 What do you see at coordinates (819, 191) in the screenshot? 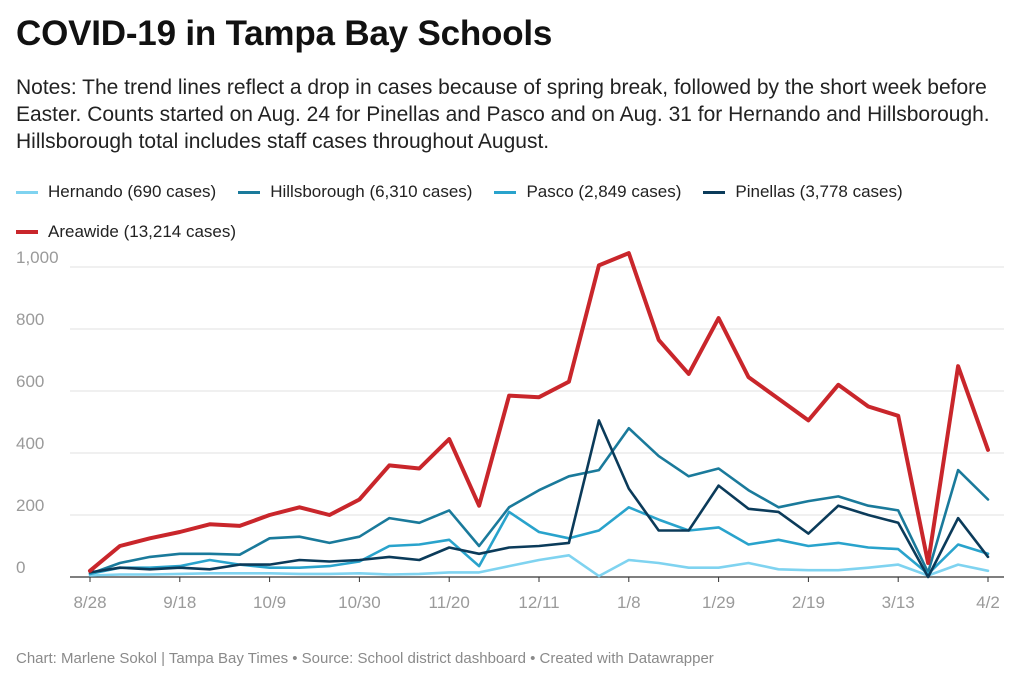
I see `legend-label-pinellas: Pinellas (3,778 cases)` at bounding box center [819, 191].